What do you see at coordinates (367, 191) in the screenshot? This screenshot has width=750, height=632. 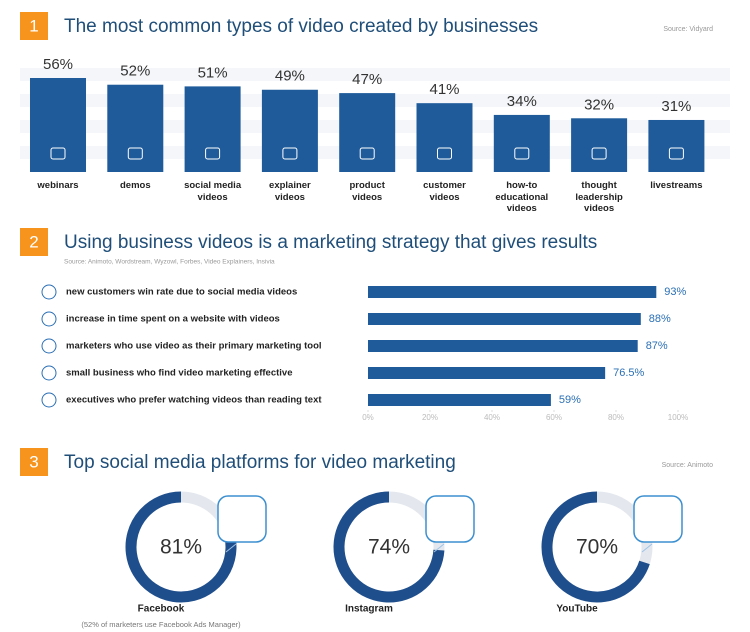 I see `x-tick-label: product videos` at bounding box center [367, 191].